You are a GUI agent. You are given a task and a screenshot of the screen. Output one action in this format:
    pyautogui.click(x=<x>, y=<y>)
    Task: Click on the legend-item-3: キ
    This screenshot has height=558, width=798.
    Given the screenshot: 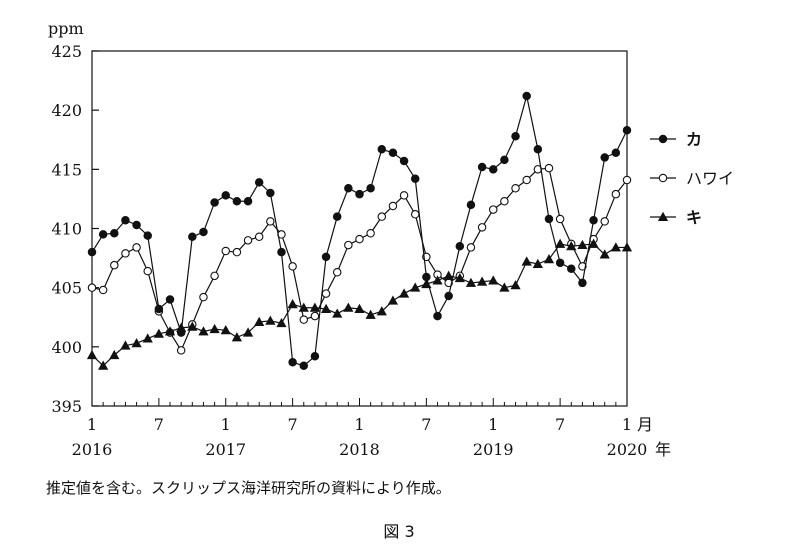 What is the action you would take?
    pyautogui.click(x=676, y=217)
    